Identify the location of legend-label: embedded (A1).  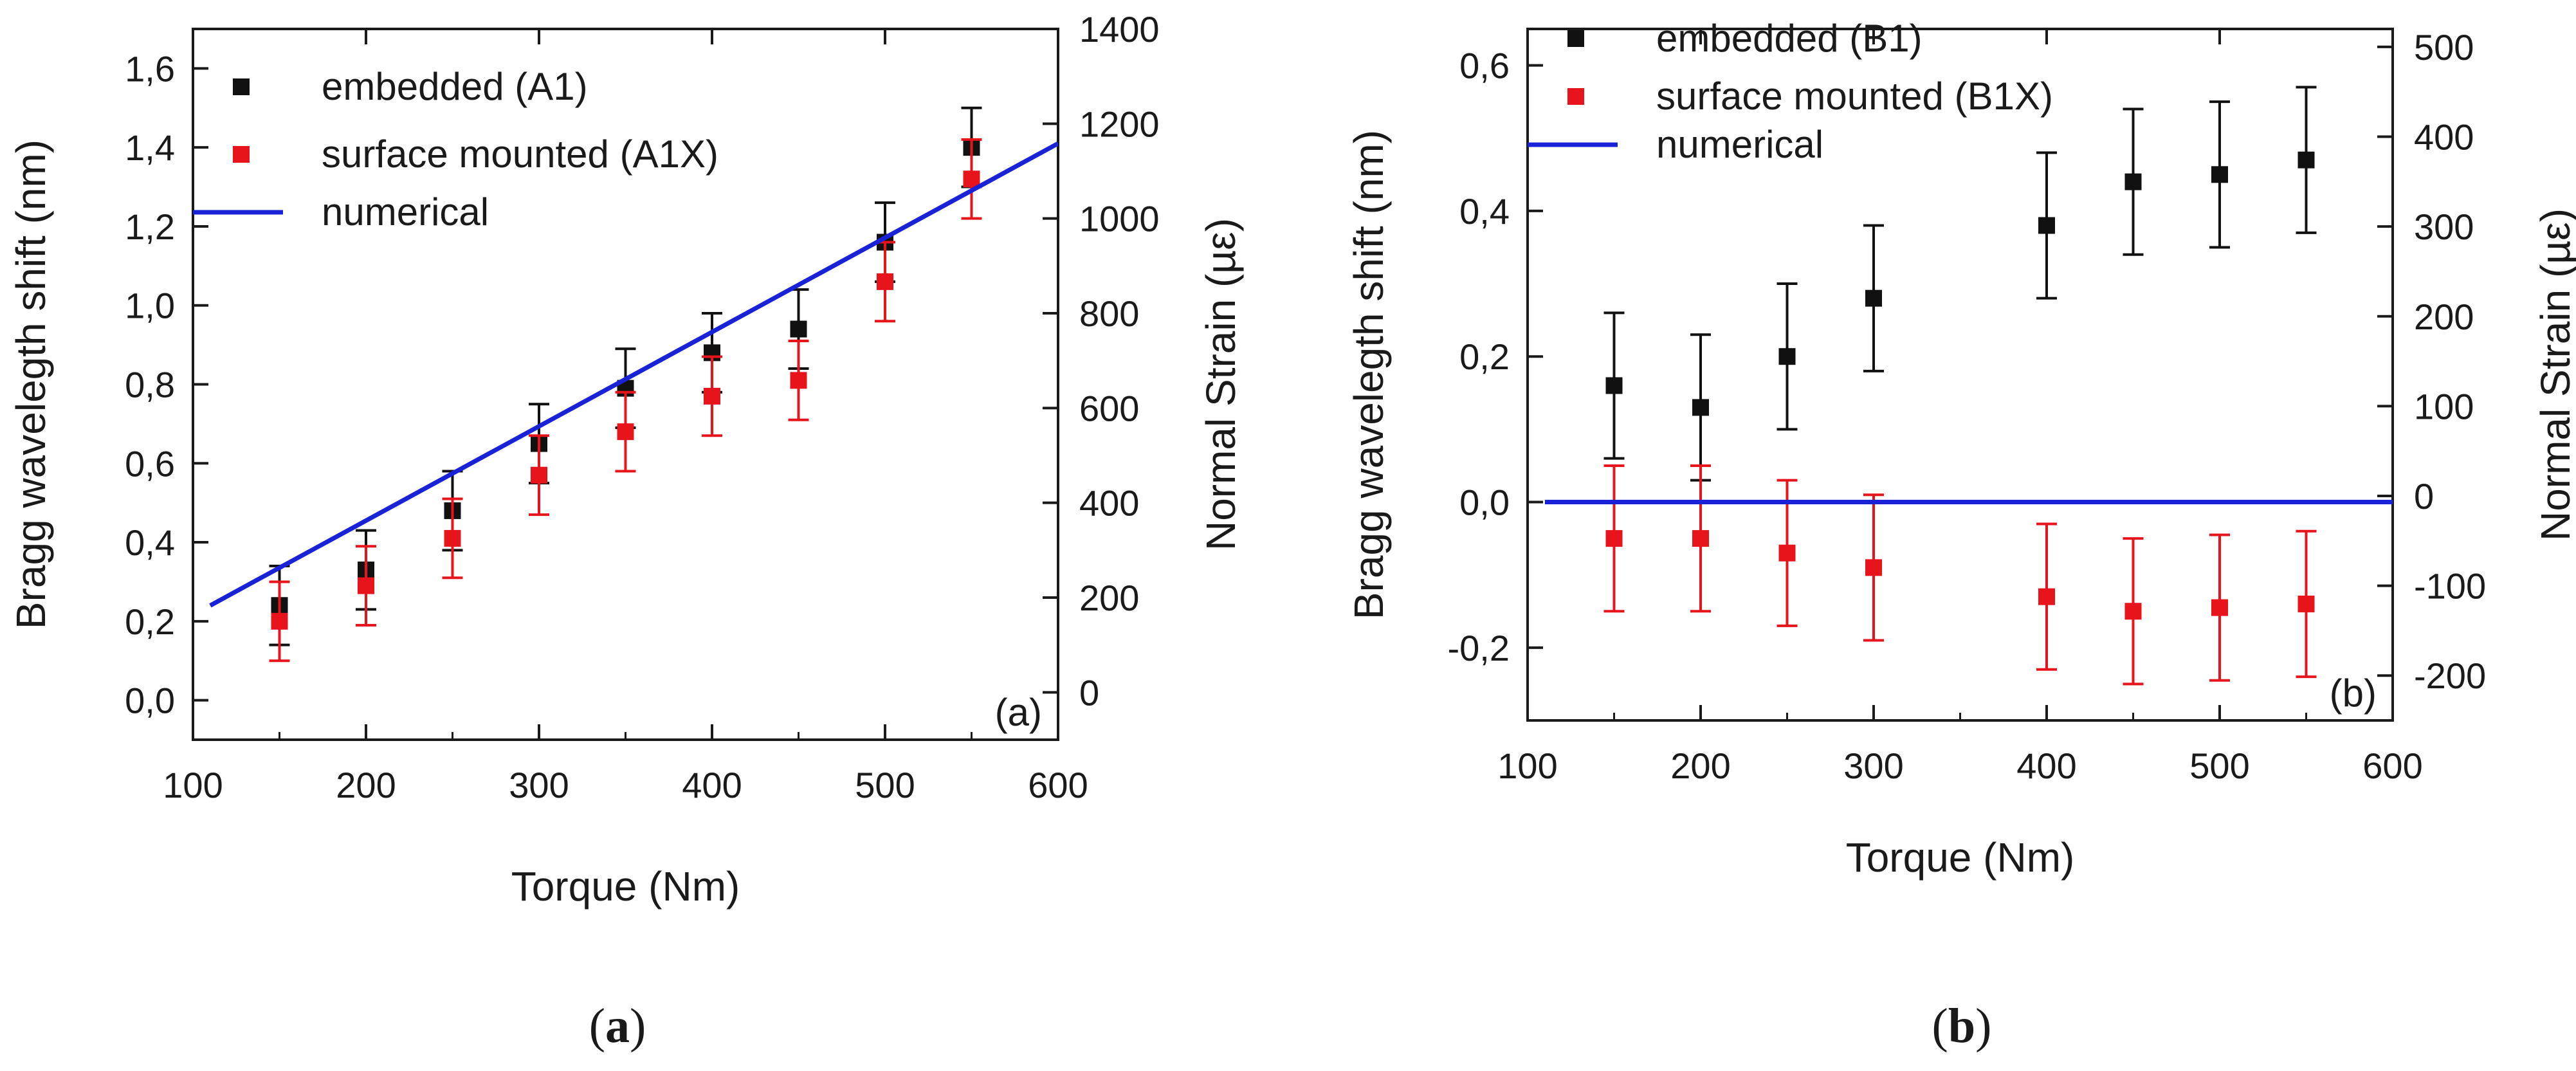
(455, 86).